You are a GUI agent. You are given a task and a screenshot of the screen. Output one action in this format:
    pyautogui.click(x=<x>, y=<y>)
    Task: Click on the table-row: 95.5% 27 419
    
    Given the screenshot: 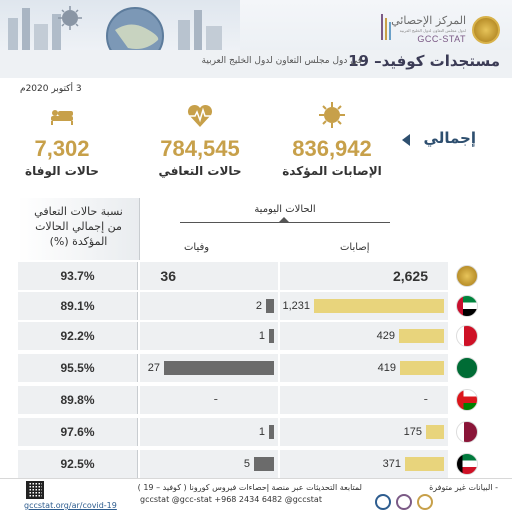 What is the action you would take?
    pyautogui.click(x=253, y=368)
    